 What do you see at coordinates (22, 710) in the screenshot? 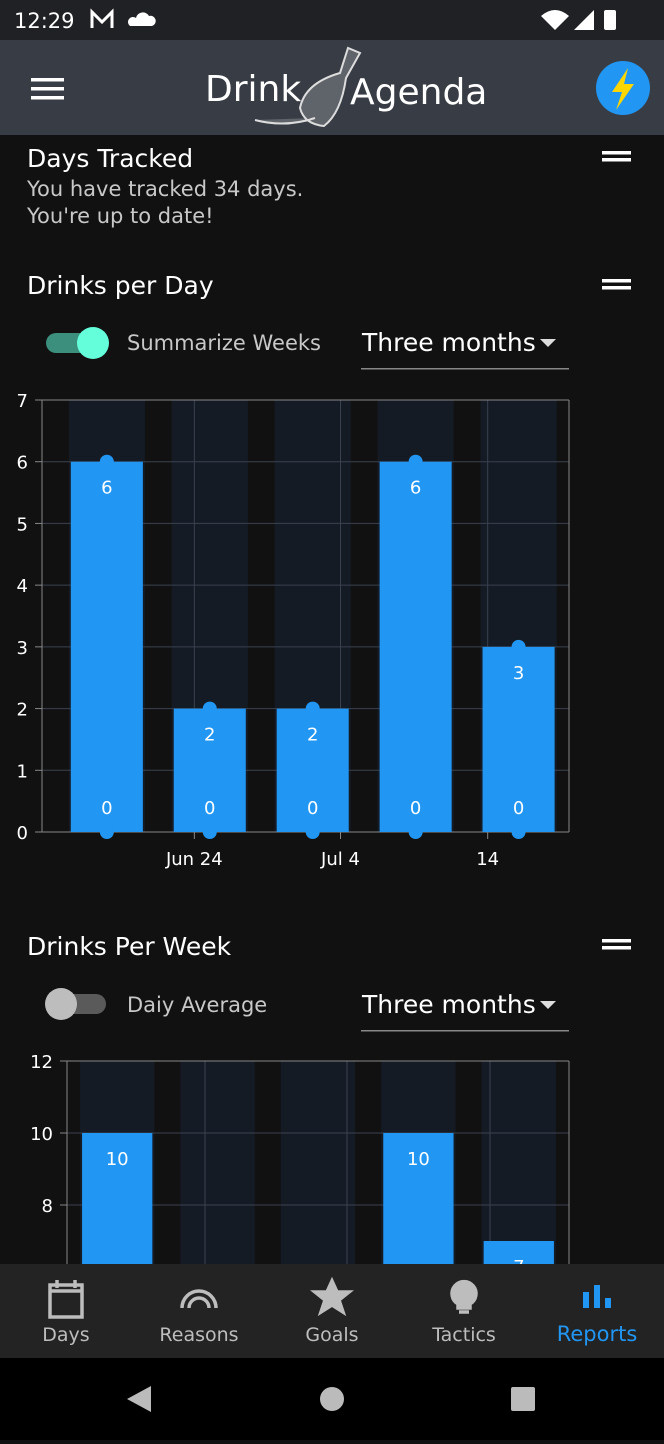
I see `y-tick-label: 2` at bounding box center [22, 710].